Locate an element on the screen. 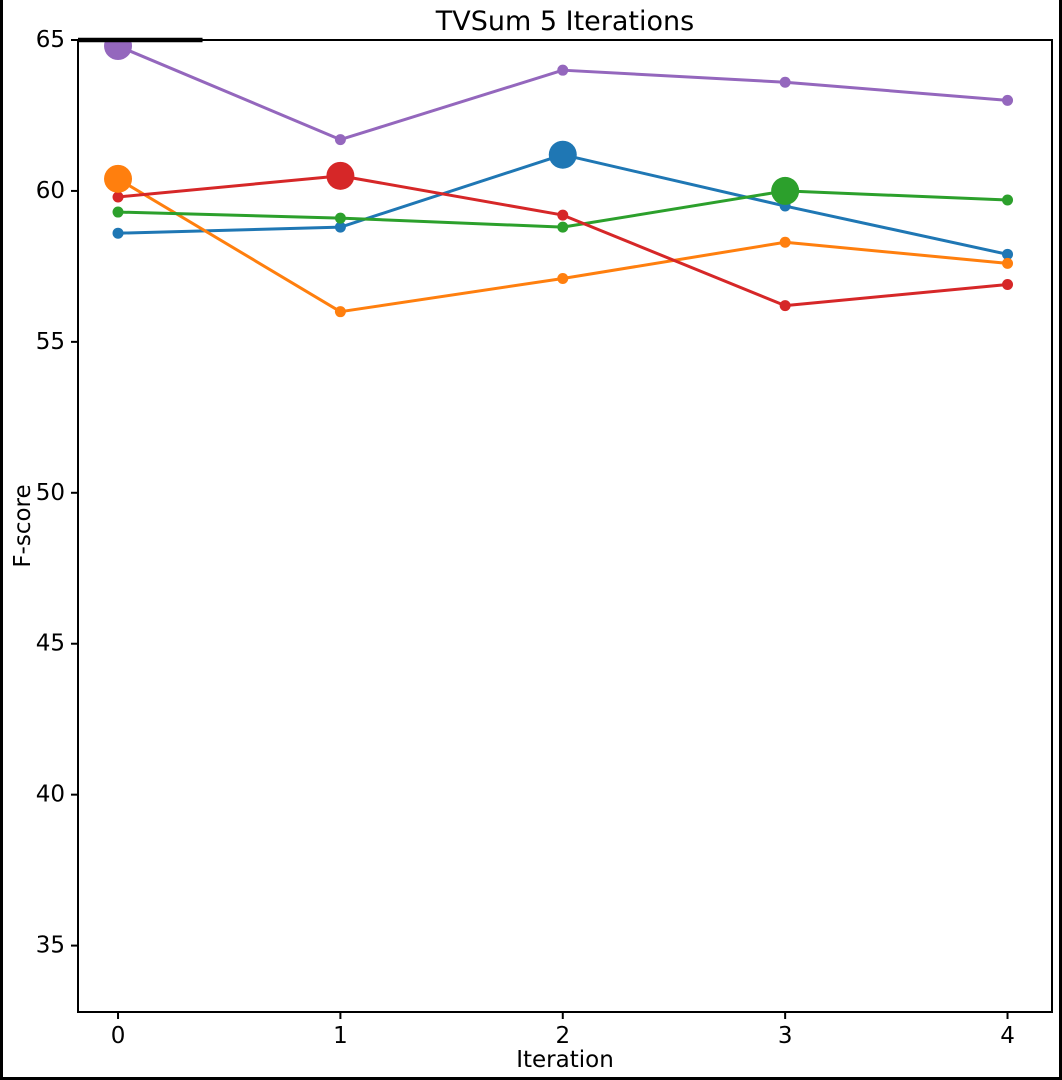 The image size is (1062, 1080). x-axis-label: Iteration is located at coordinates (565, 1060).